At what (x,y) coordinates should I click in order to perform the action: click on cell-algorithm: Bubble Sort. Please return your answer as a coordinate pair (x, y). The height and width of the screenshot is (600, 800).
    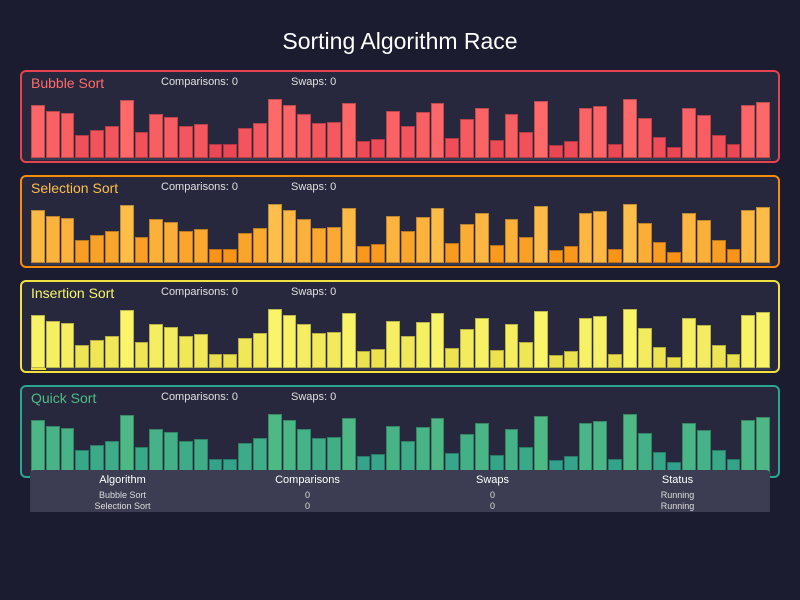
    Looking at the image, I should click on (122, 495).